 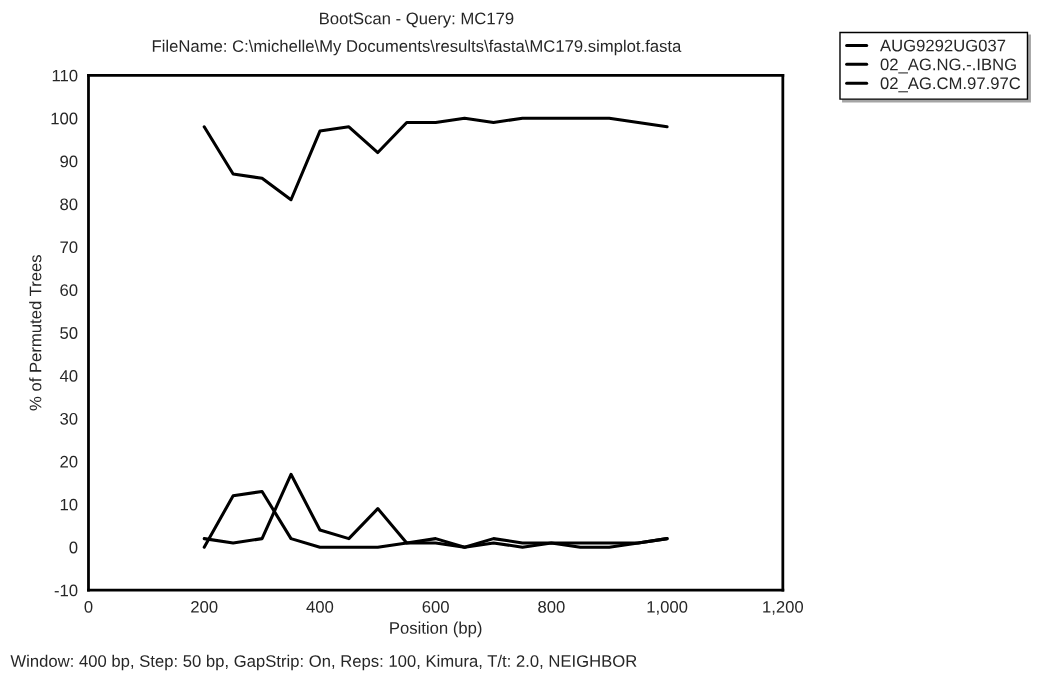 What do you see at coordinates (950, 85) in the screenshot?
I see `legend-label: 02_AG.CM.97.97C` at bounding box center [950, 85].